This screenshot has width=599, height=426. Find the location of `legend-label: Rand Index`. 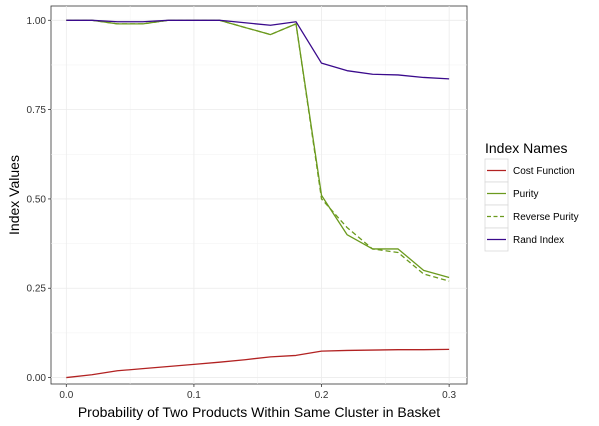

legend-label: Rand Index is located at coordinates (538, 240).